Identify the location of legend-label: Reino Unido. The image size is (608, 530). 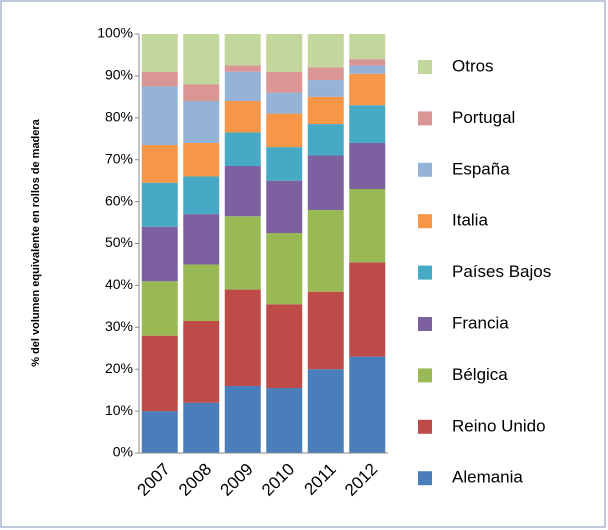
(499, 425).